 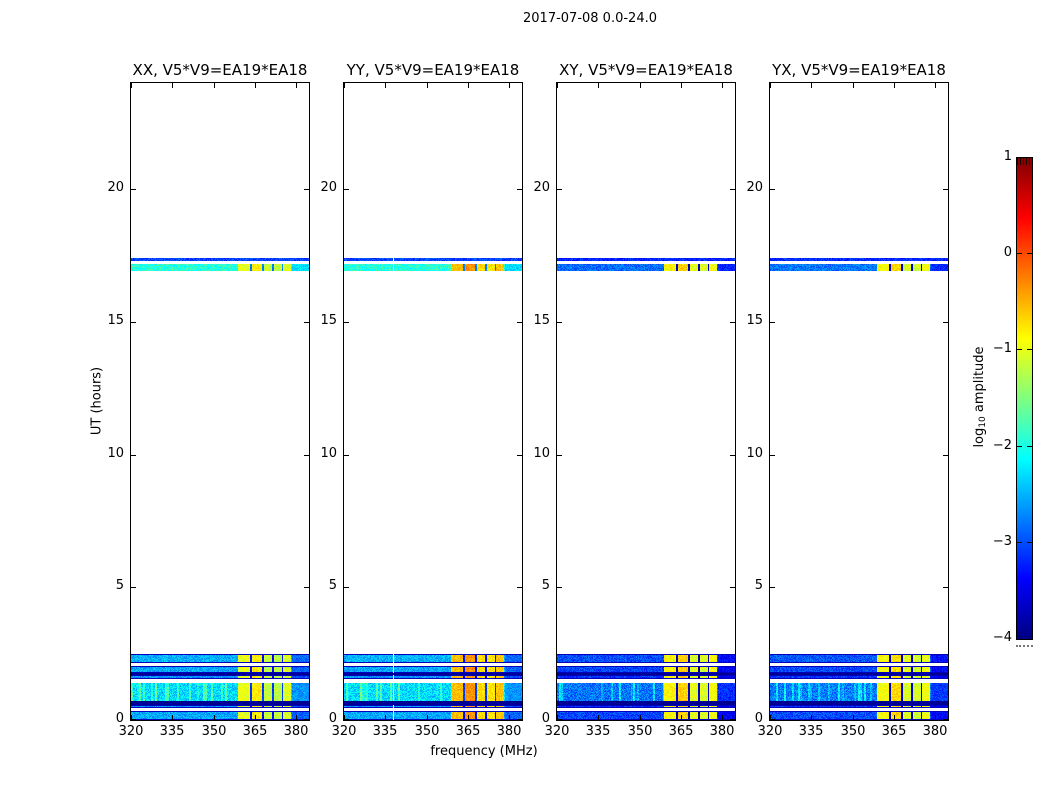 What do you see at coordinates (328, 320) in the screenshot?
I see `y-tick-label-YY-15: 15` at bounding box center [328, 320].